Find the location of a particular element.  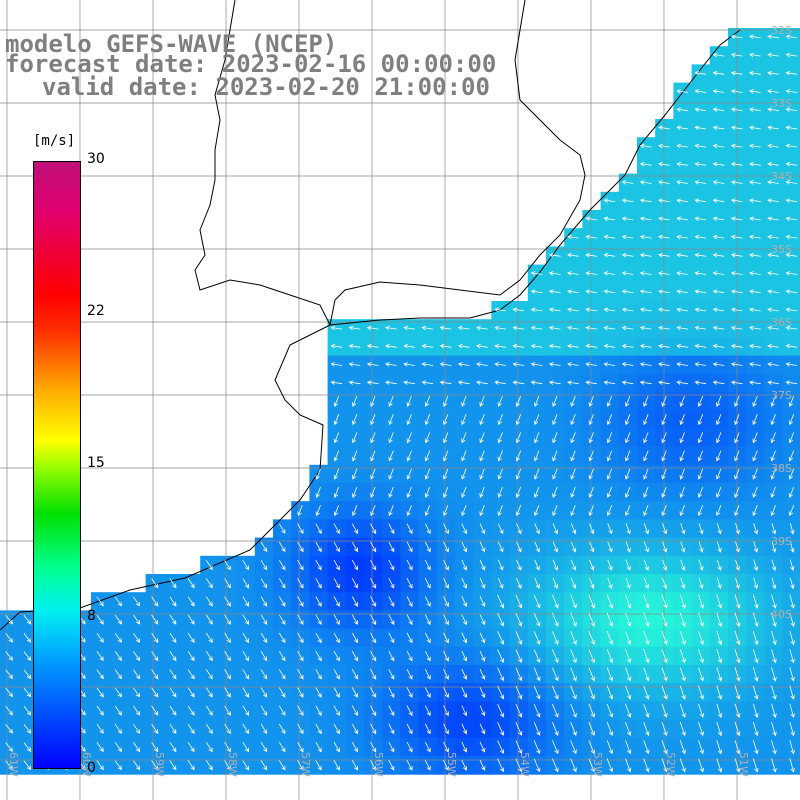

latitude-label: 32S is located at coordinates (781, 30).